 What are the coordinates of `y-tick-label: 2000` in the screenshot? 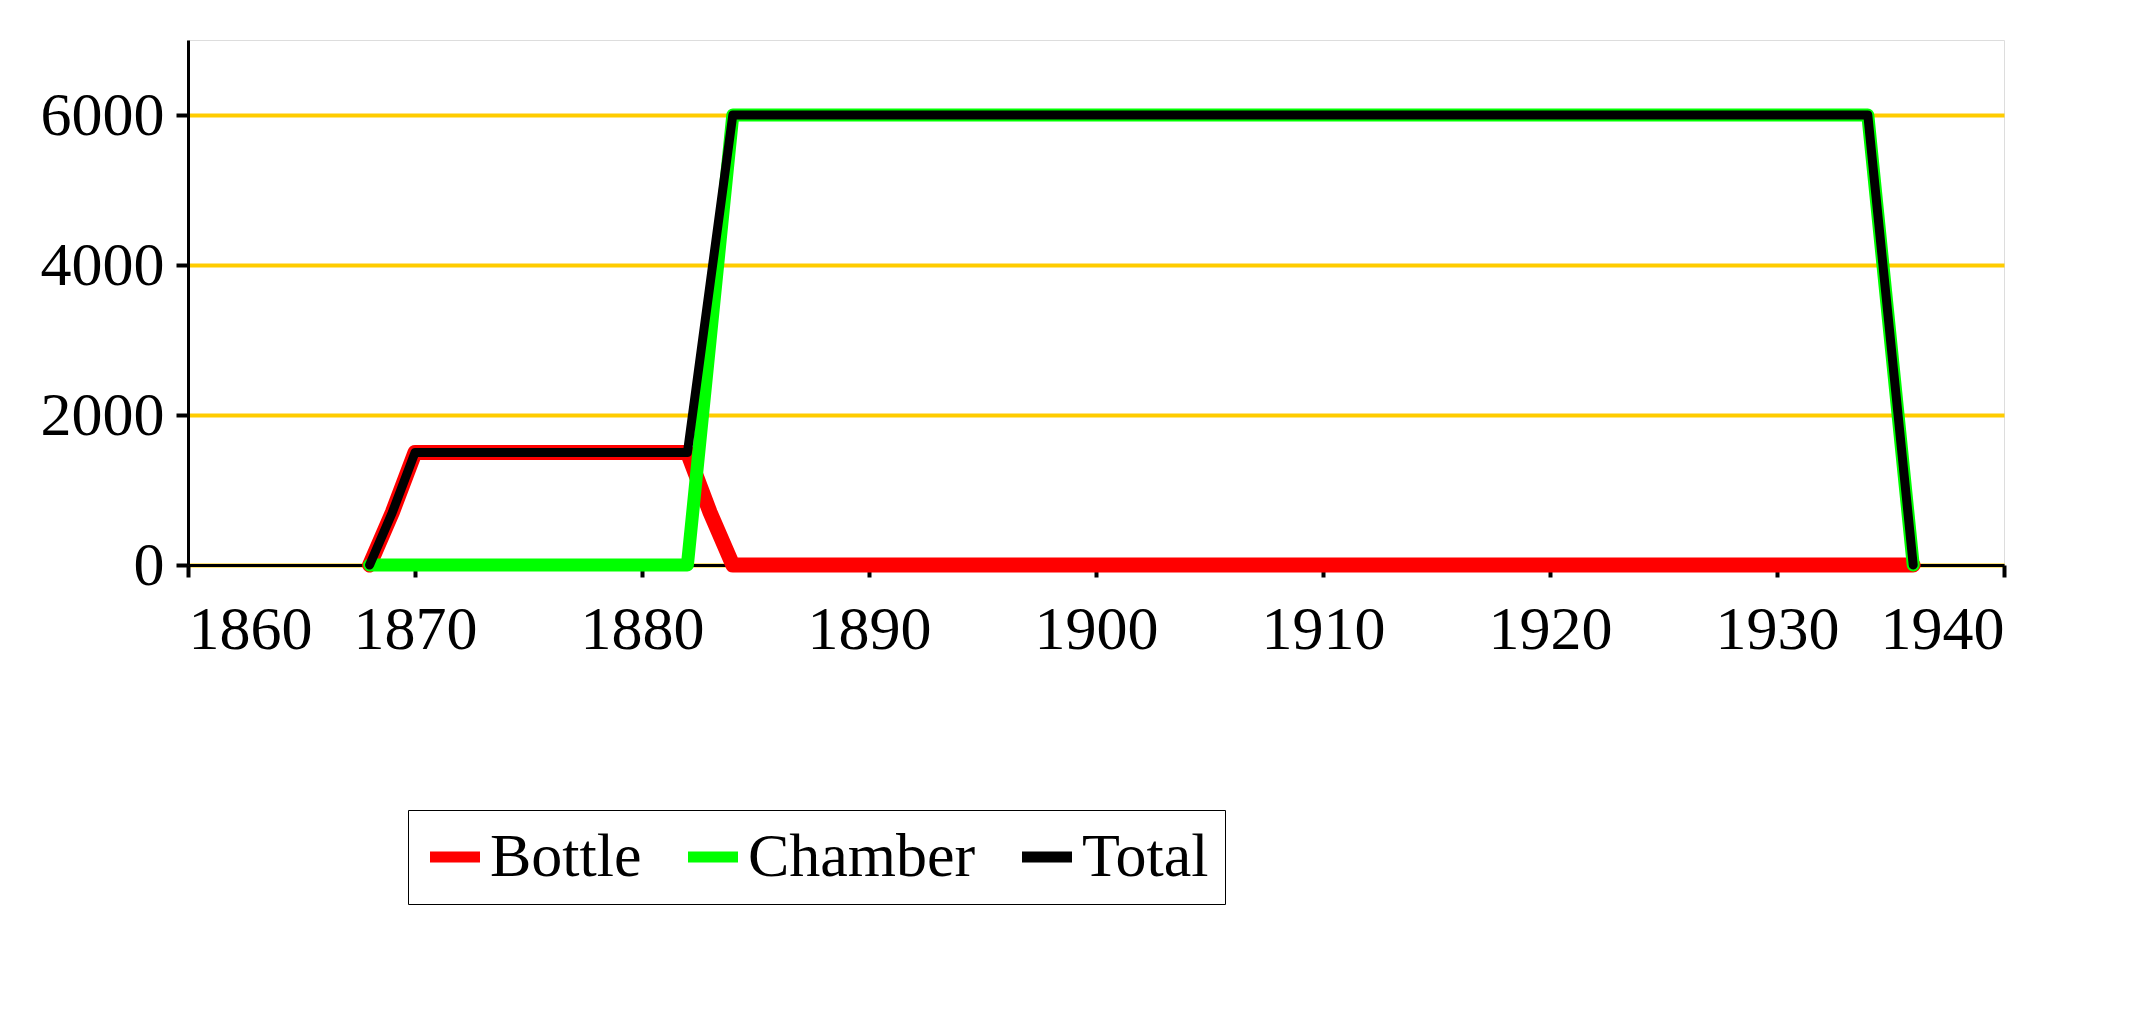 It's located at (102, 413).